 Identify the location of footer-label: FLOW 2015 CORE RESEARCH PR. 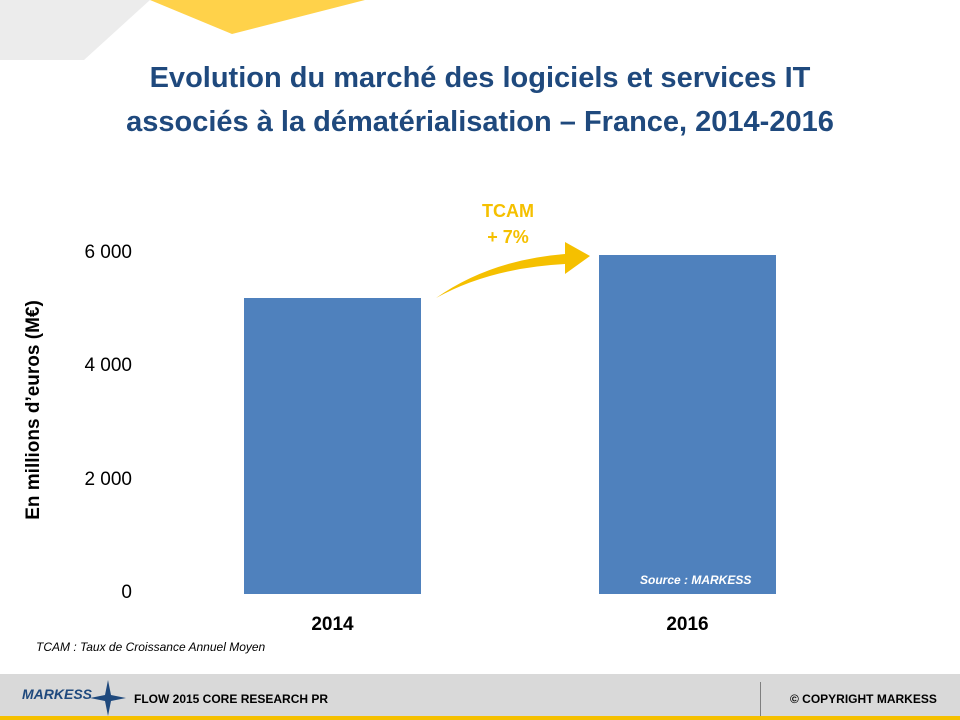
(231, 699).